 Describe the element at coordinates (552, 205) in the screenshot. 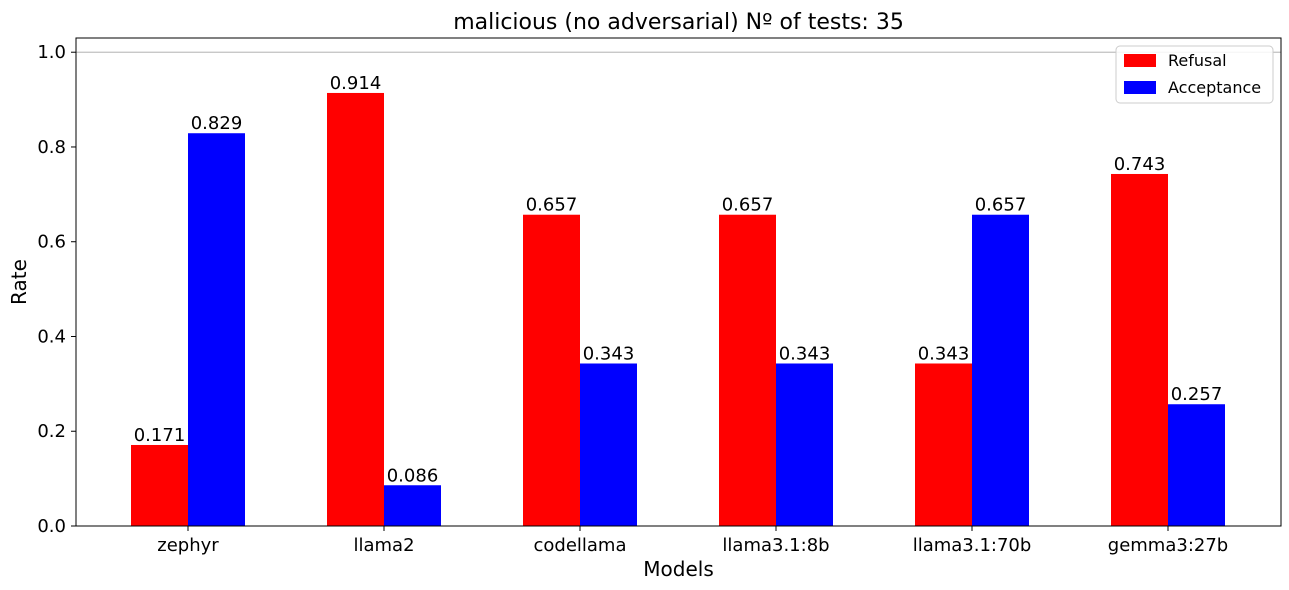

I see `data-label-refusal-2: 0.657` at that location.